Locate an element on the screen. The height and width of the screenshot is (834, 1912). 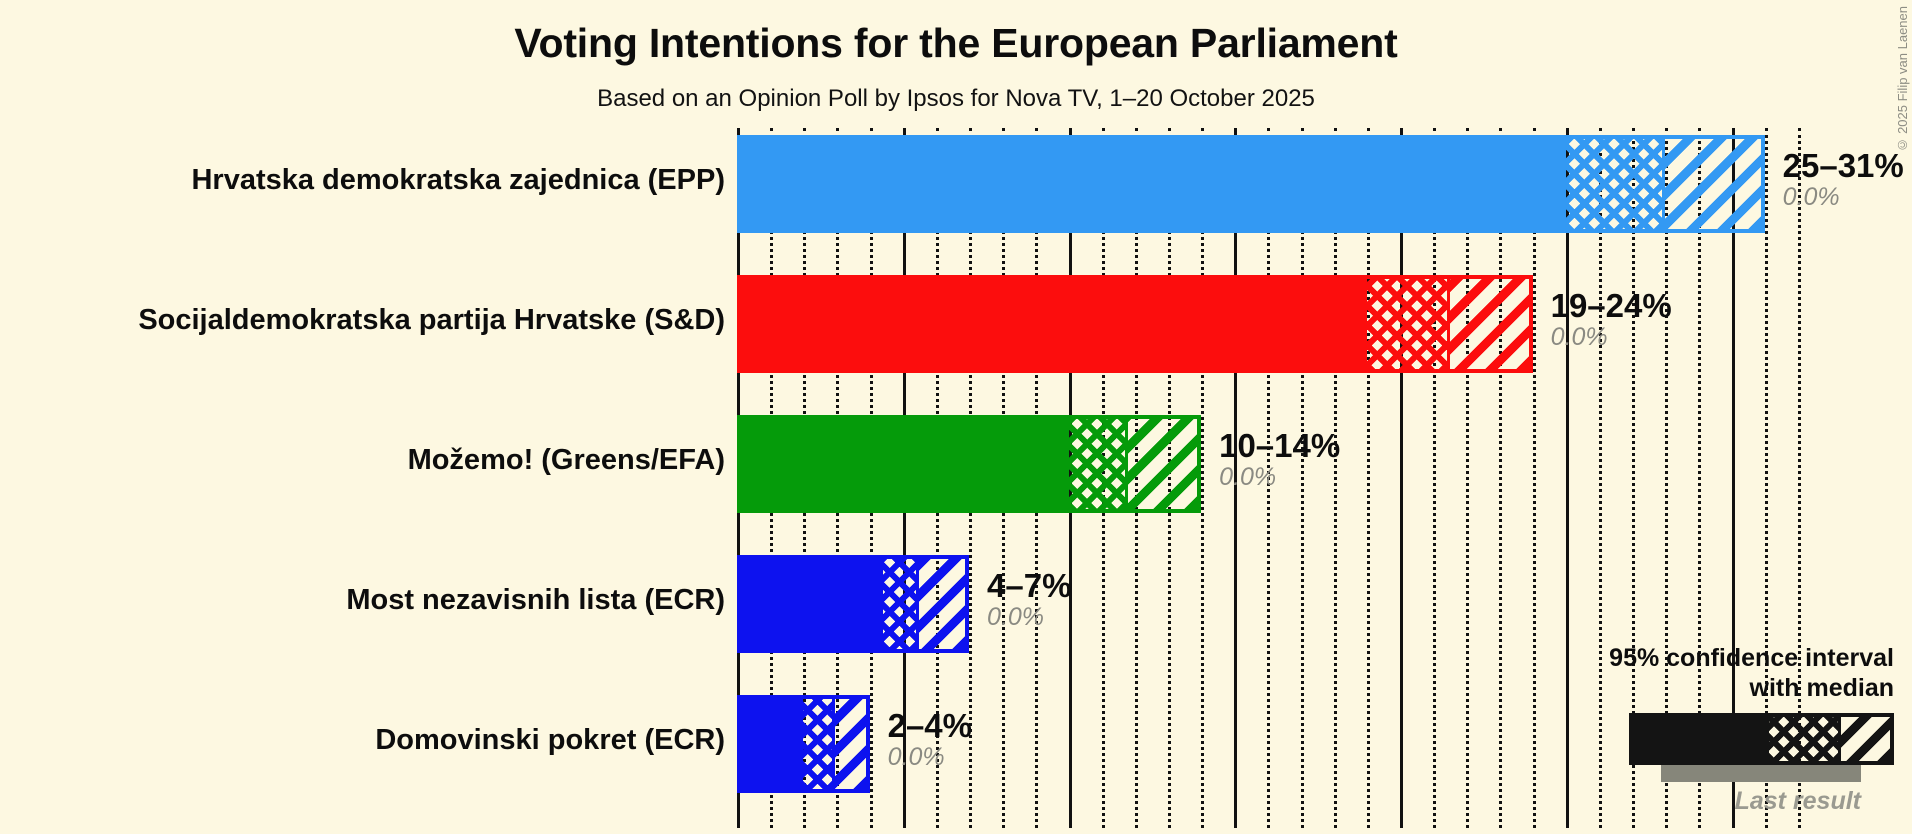
value-label-group-3: 10–14% 0.0% is located at coordinates (1279, 461).